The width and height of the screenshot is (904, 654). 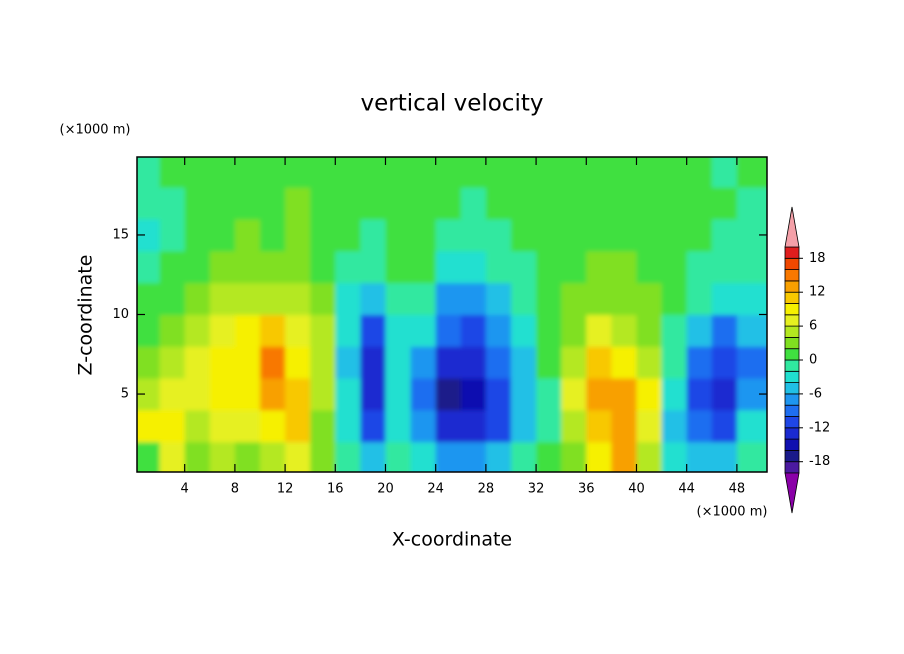 I want to click on x-tick-label: 4, so click(x=185, y=489).